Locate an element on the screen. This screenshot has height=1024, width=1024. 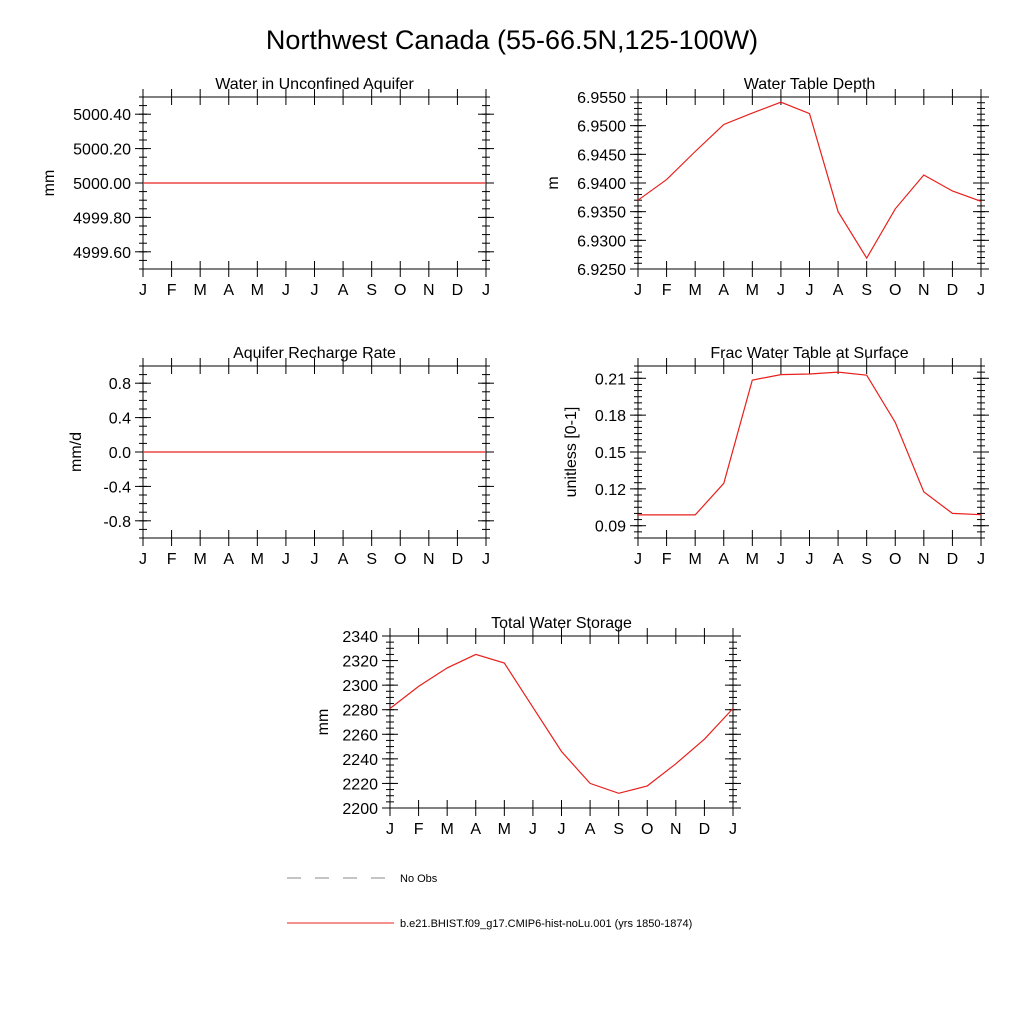
main-title: Northwest Canada (55-66.5N,125-100W) is located at coordinates (512, 40).